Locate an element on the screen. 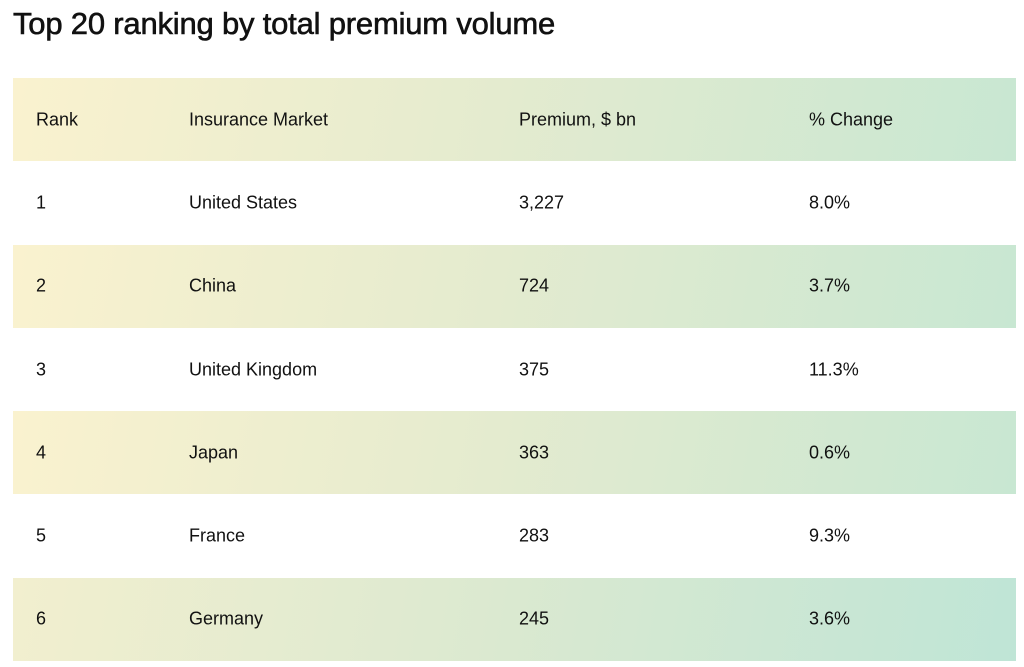 The image size is (1024, 667). cell-change: 11.3% is located at coordinates (834, 369).